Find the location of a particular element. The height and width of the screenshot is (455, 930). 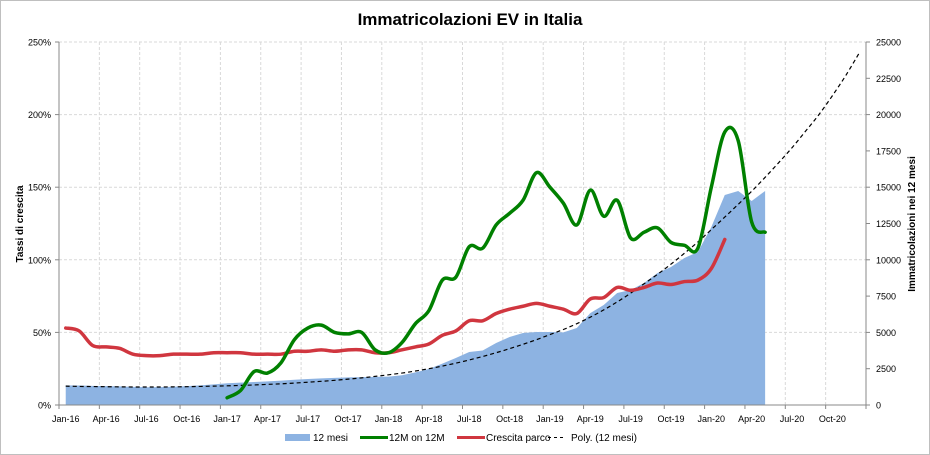

x-tick-label: Apr-18 is located at coordinates (428, 419).